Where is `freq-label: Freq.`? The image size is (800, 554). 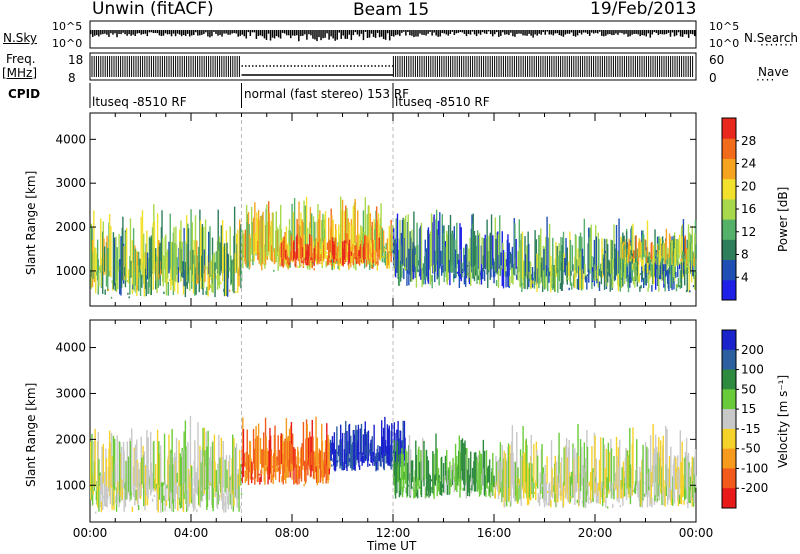 freq-label: Freq. is located at coordinates (21, 59).